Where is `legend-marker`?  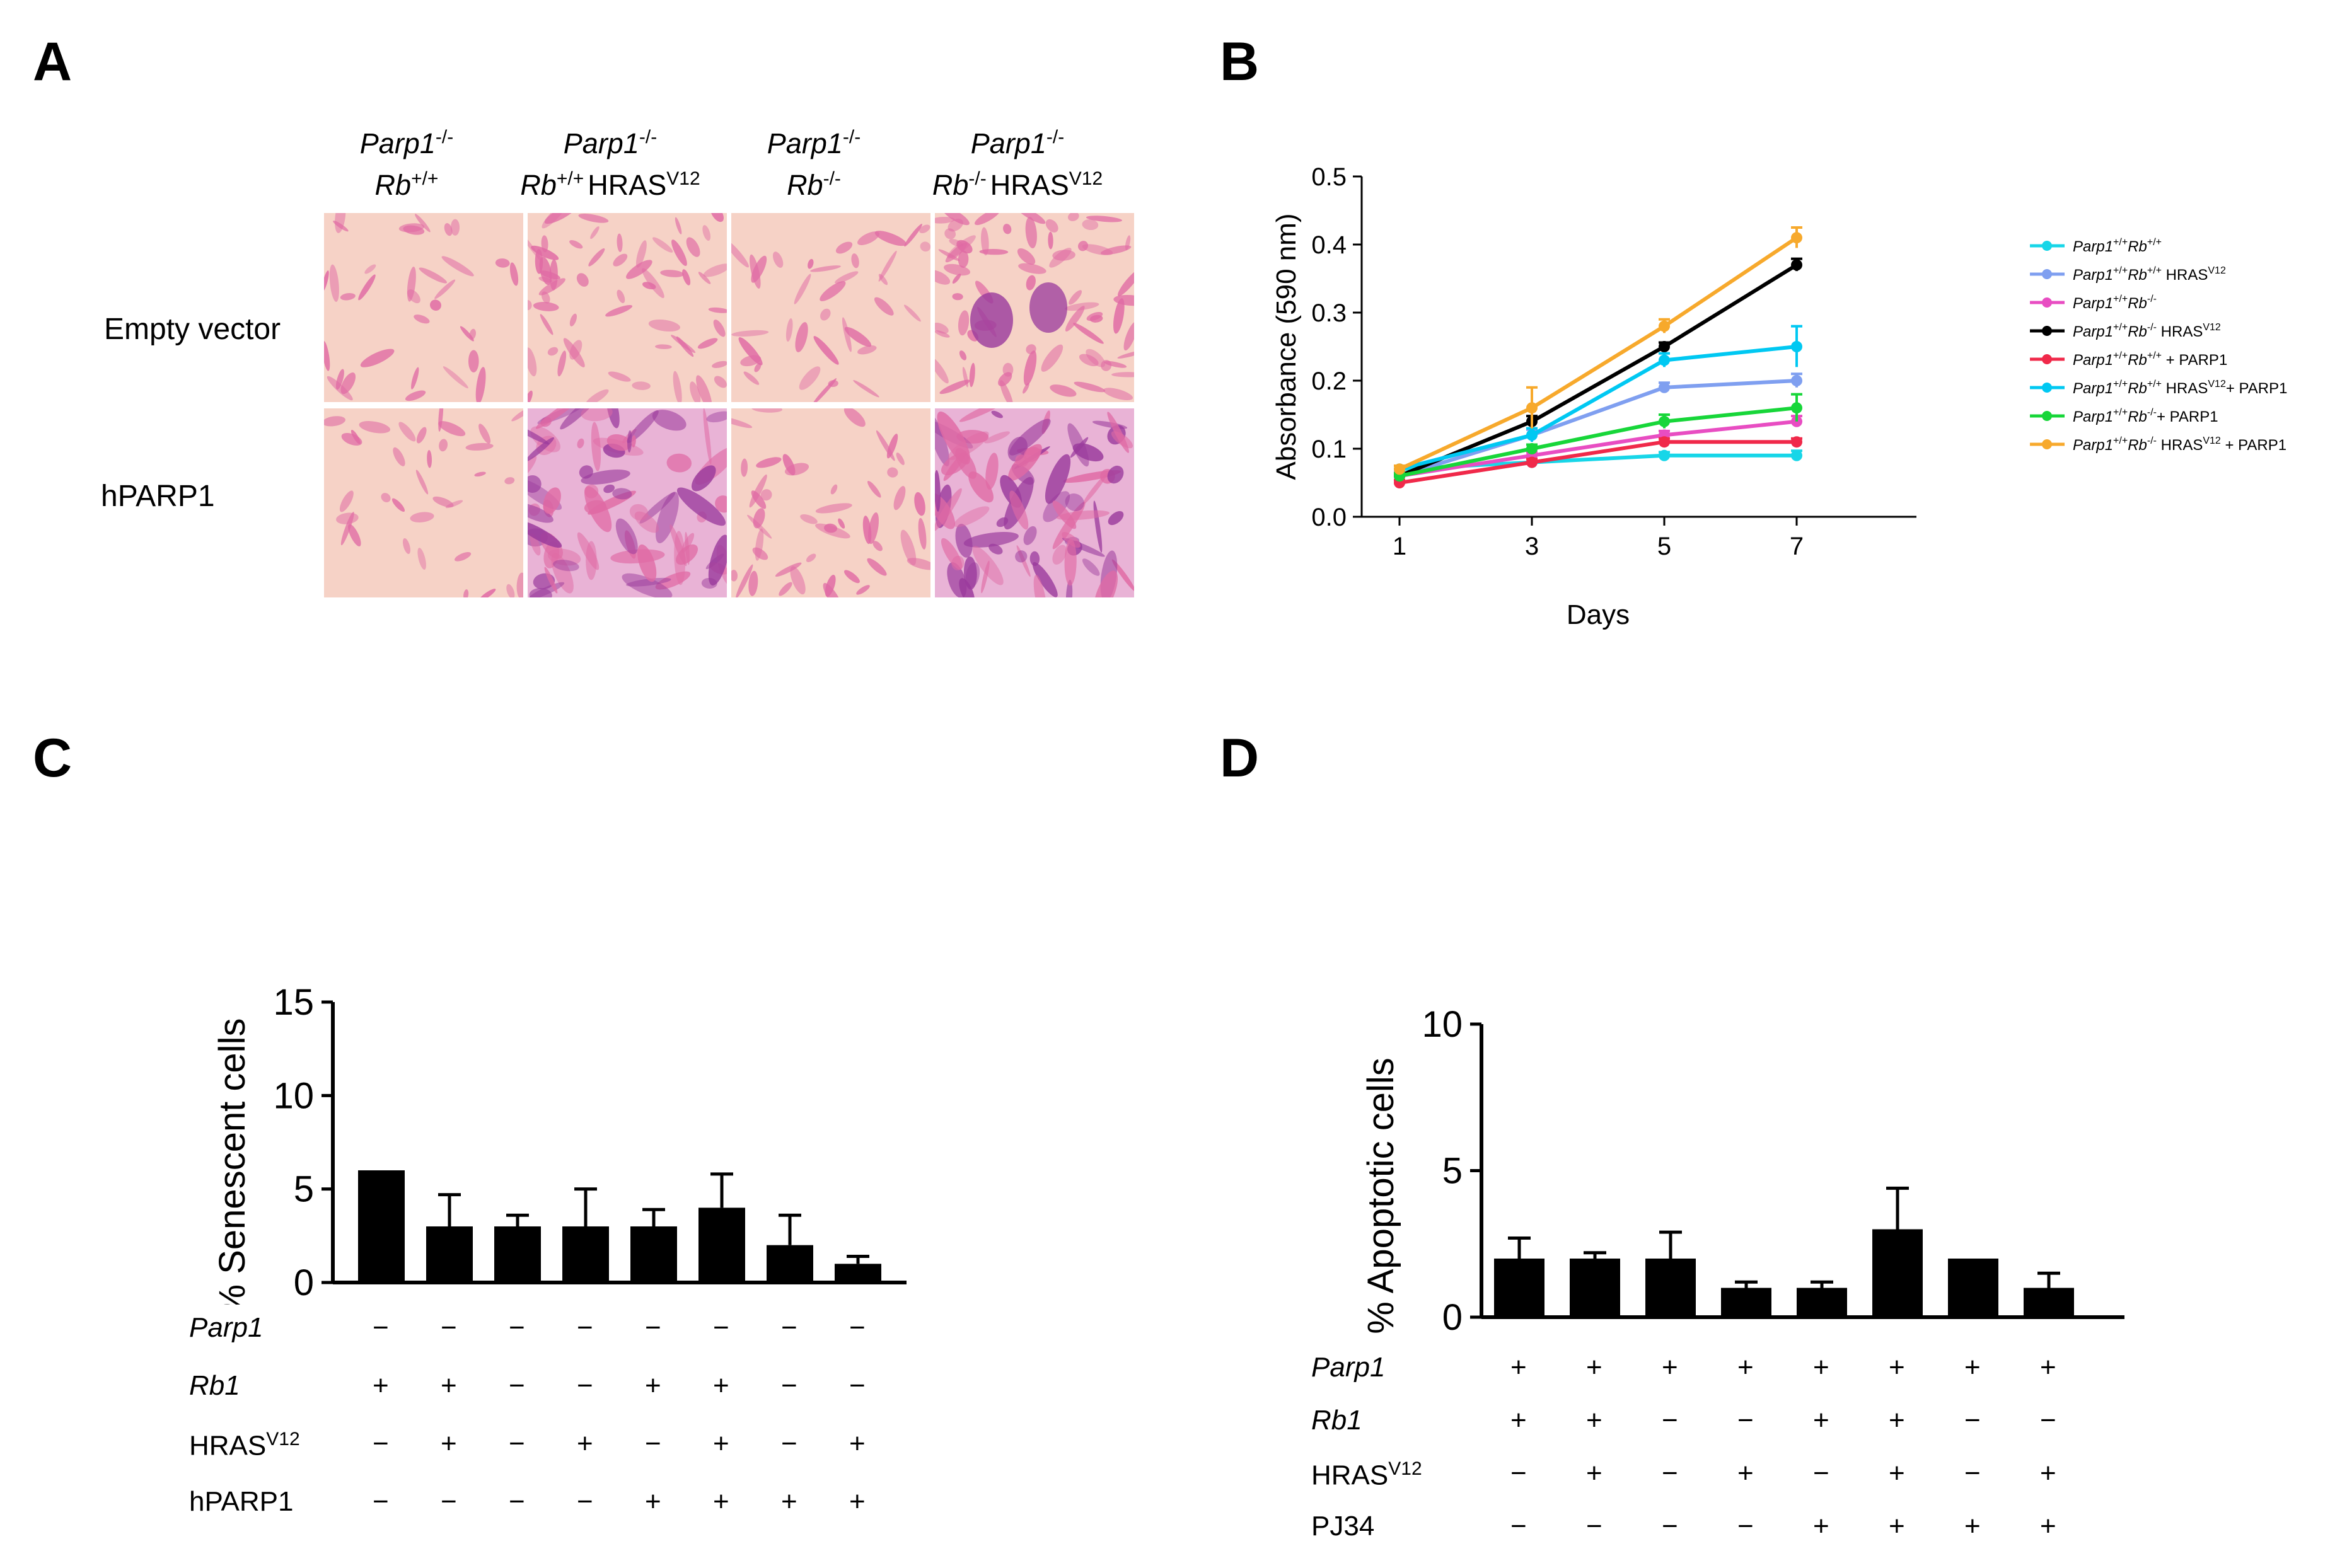
legend-marker is located at coordinates (2047, 444).